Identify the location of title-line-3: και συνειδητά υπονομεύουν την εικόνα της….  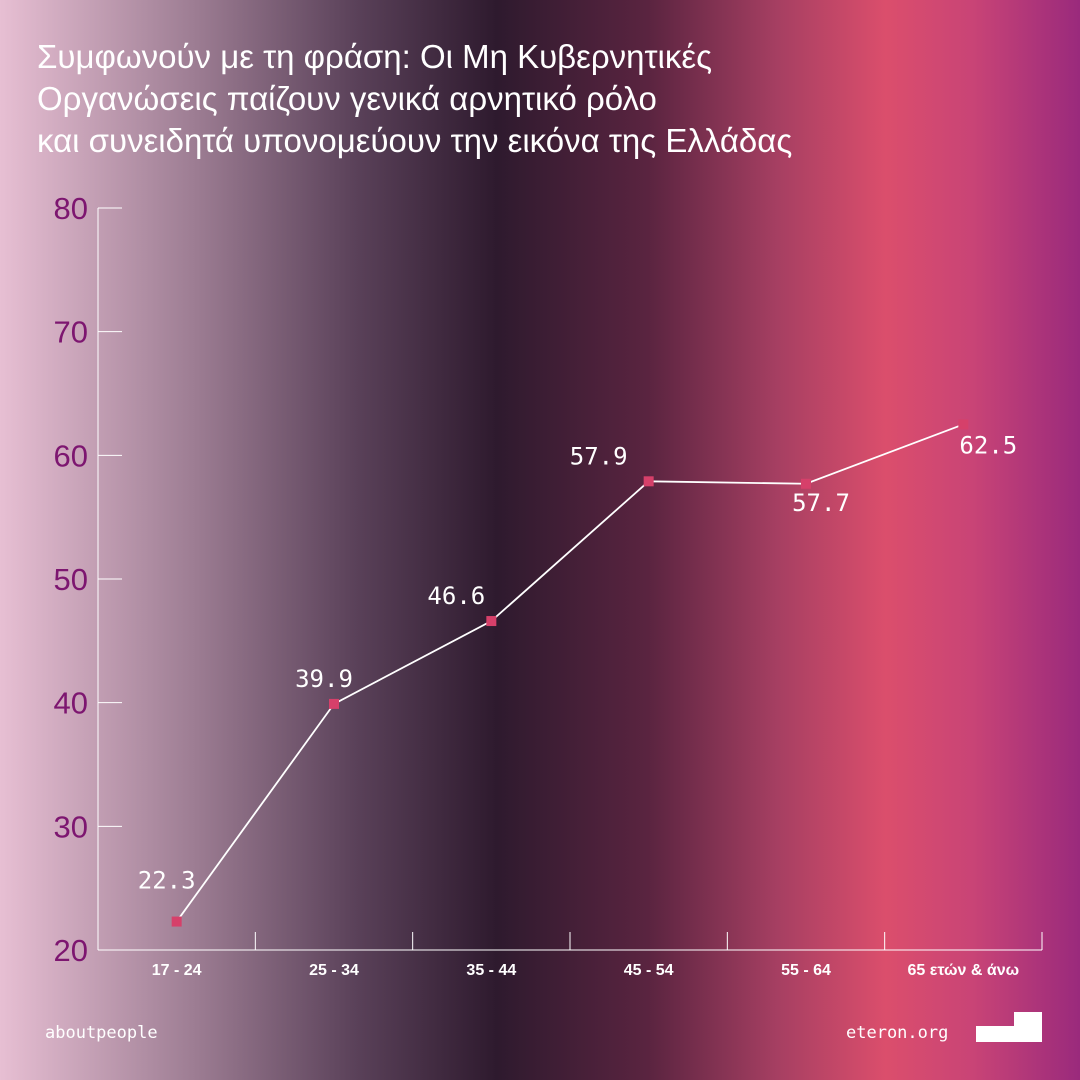
(415, 140).